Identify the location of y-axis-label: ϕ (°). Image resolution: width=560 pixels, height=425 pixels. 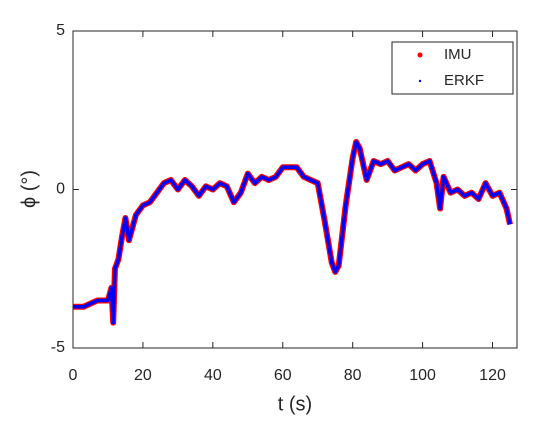
(29, 189).